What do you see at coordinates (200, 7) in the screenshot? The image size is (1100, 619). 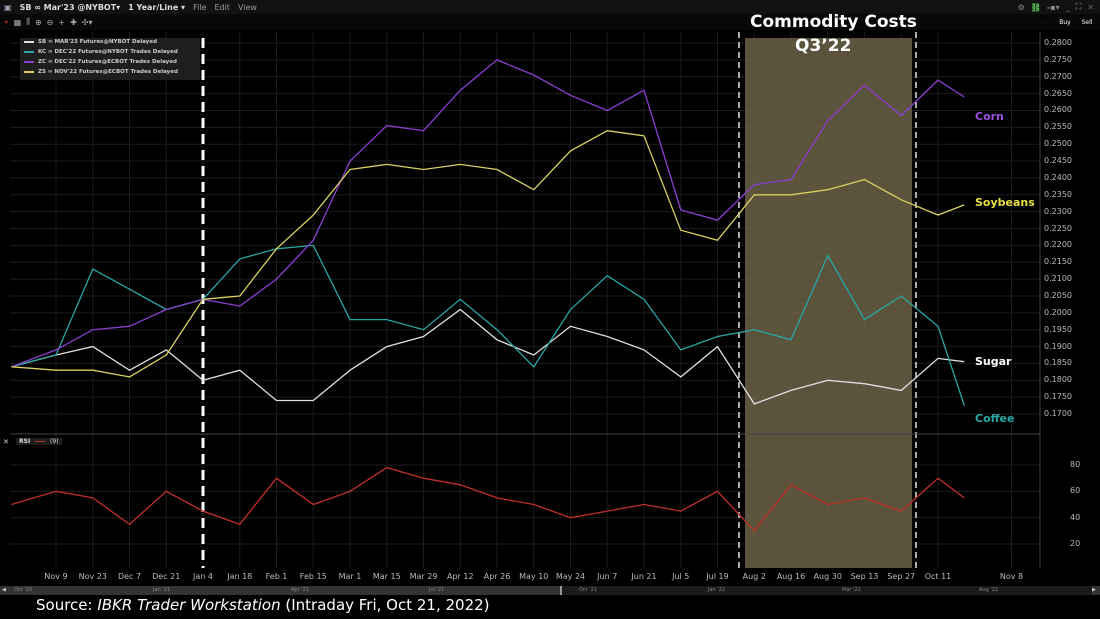 I see `menu-file: File` at bounding box center [200, 7].